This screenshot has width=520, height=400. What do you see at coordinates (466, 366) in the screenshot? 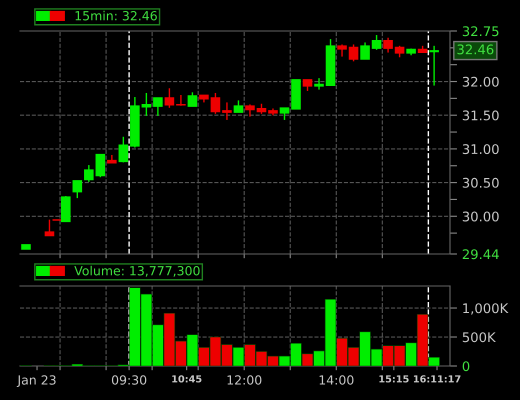
I see `y-tick-label: 0` at bounding box center [466, 366].